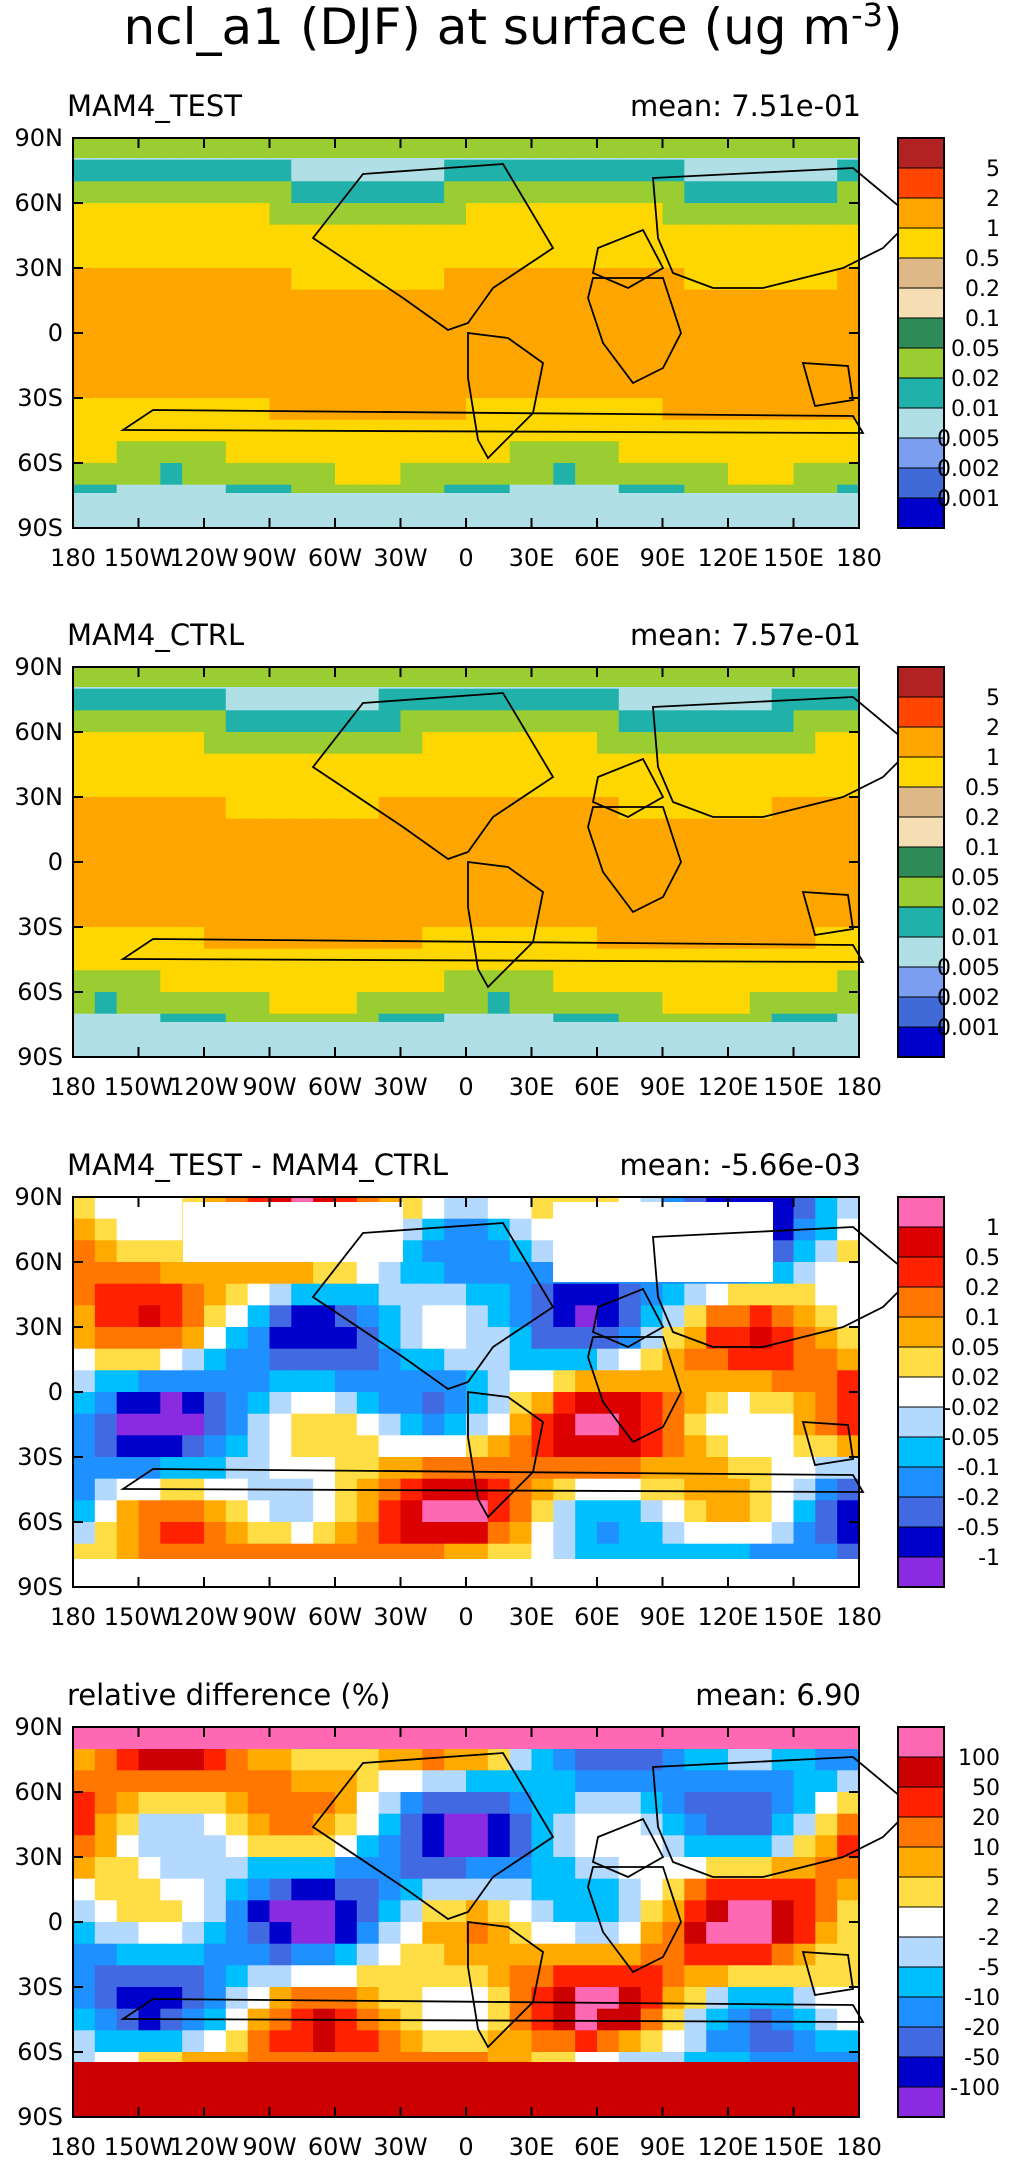 The width and height of the screenshot is (1027, 2175). Describe the element at coordinates (73, 2147) in the screenshot. I see `lon-label: 180` at that location.